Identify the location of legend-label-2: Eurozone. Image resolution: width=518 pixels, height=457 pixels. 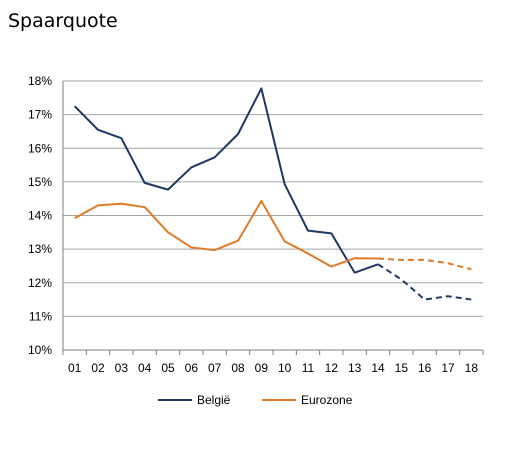
(327, 400).